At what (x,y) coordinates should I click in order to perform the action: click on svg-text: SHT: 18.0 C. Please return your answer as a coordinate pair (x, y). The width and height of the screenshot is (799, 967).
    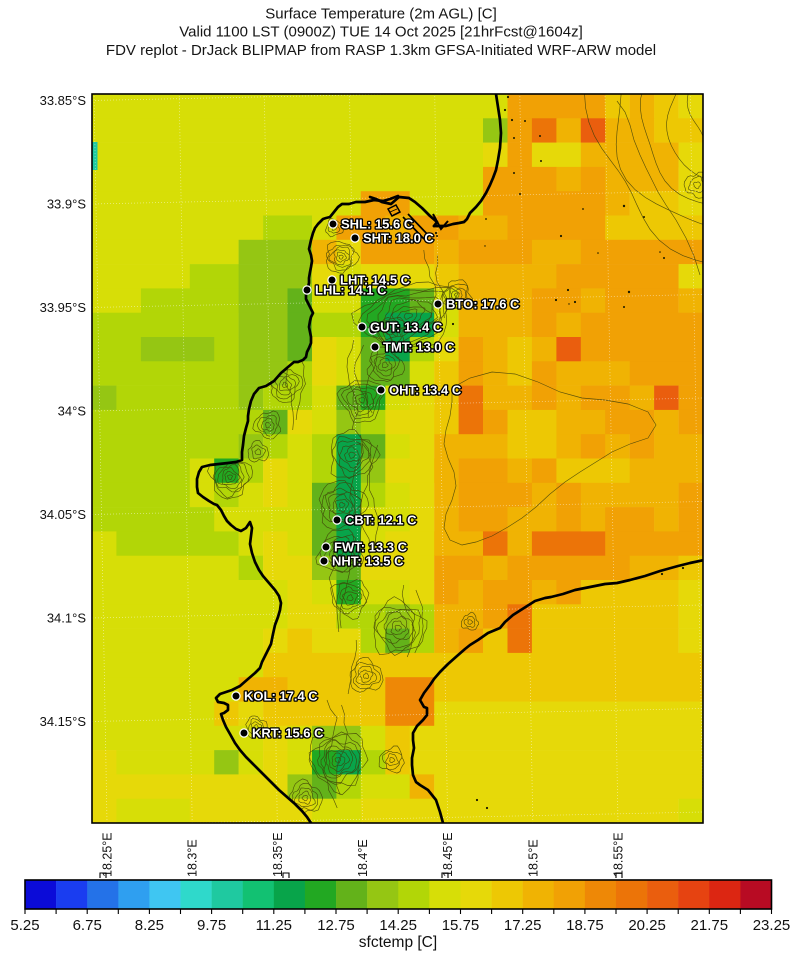
    Looking at the image, I should click on (398, 238).